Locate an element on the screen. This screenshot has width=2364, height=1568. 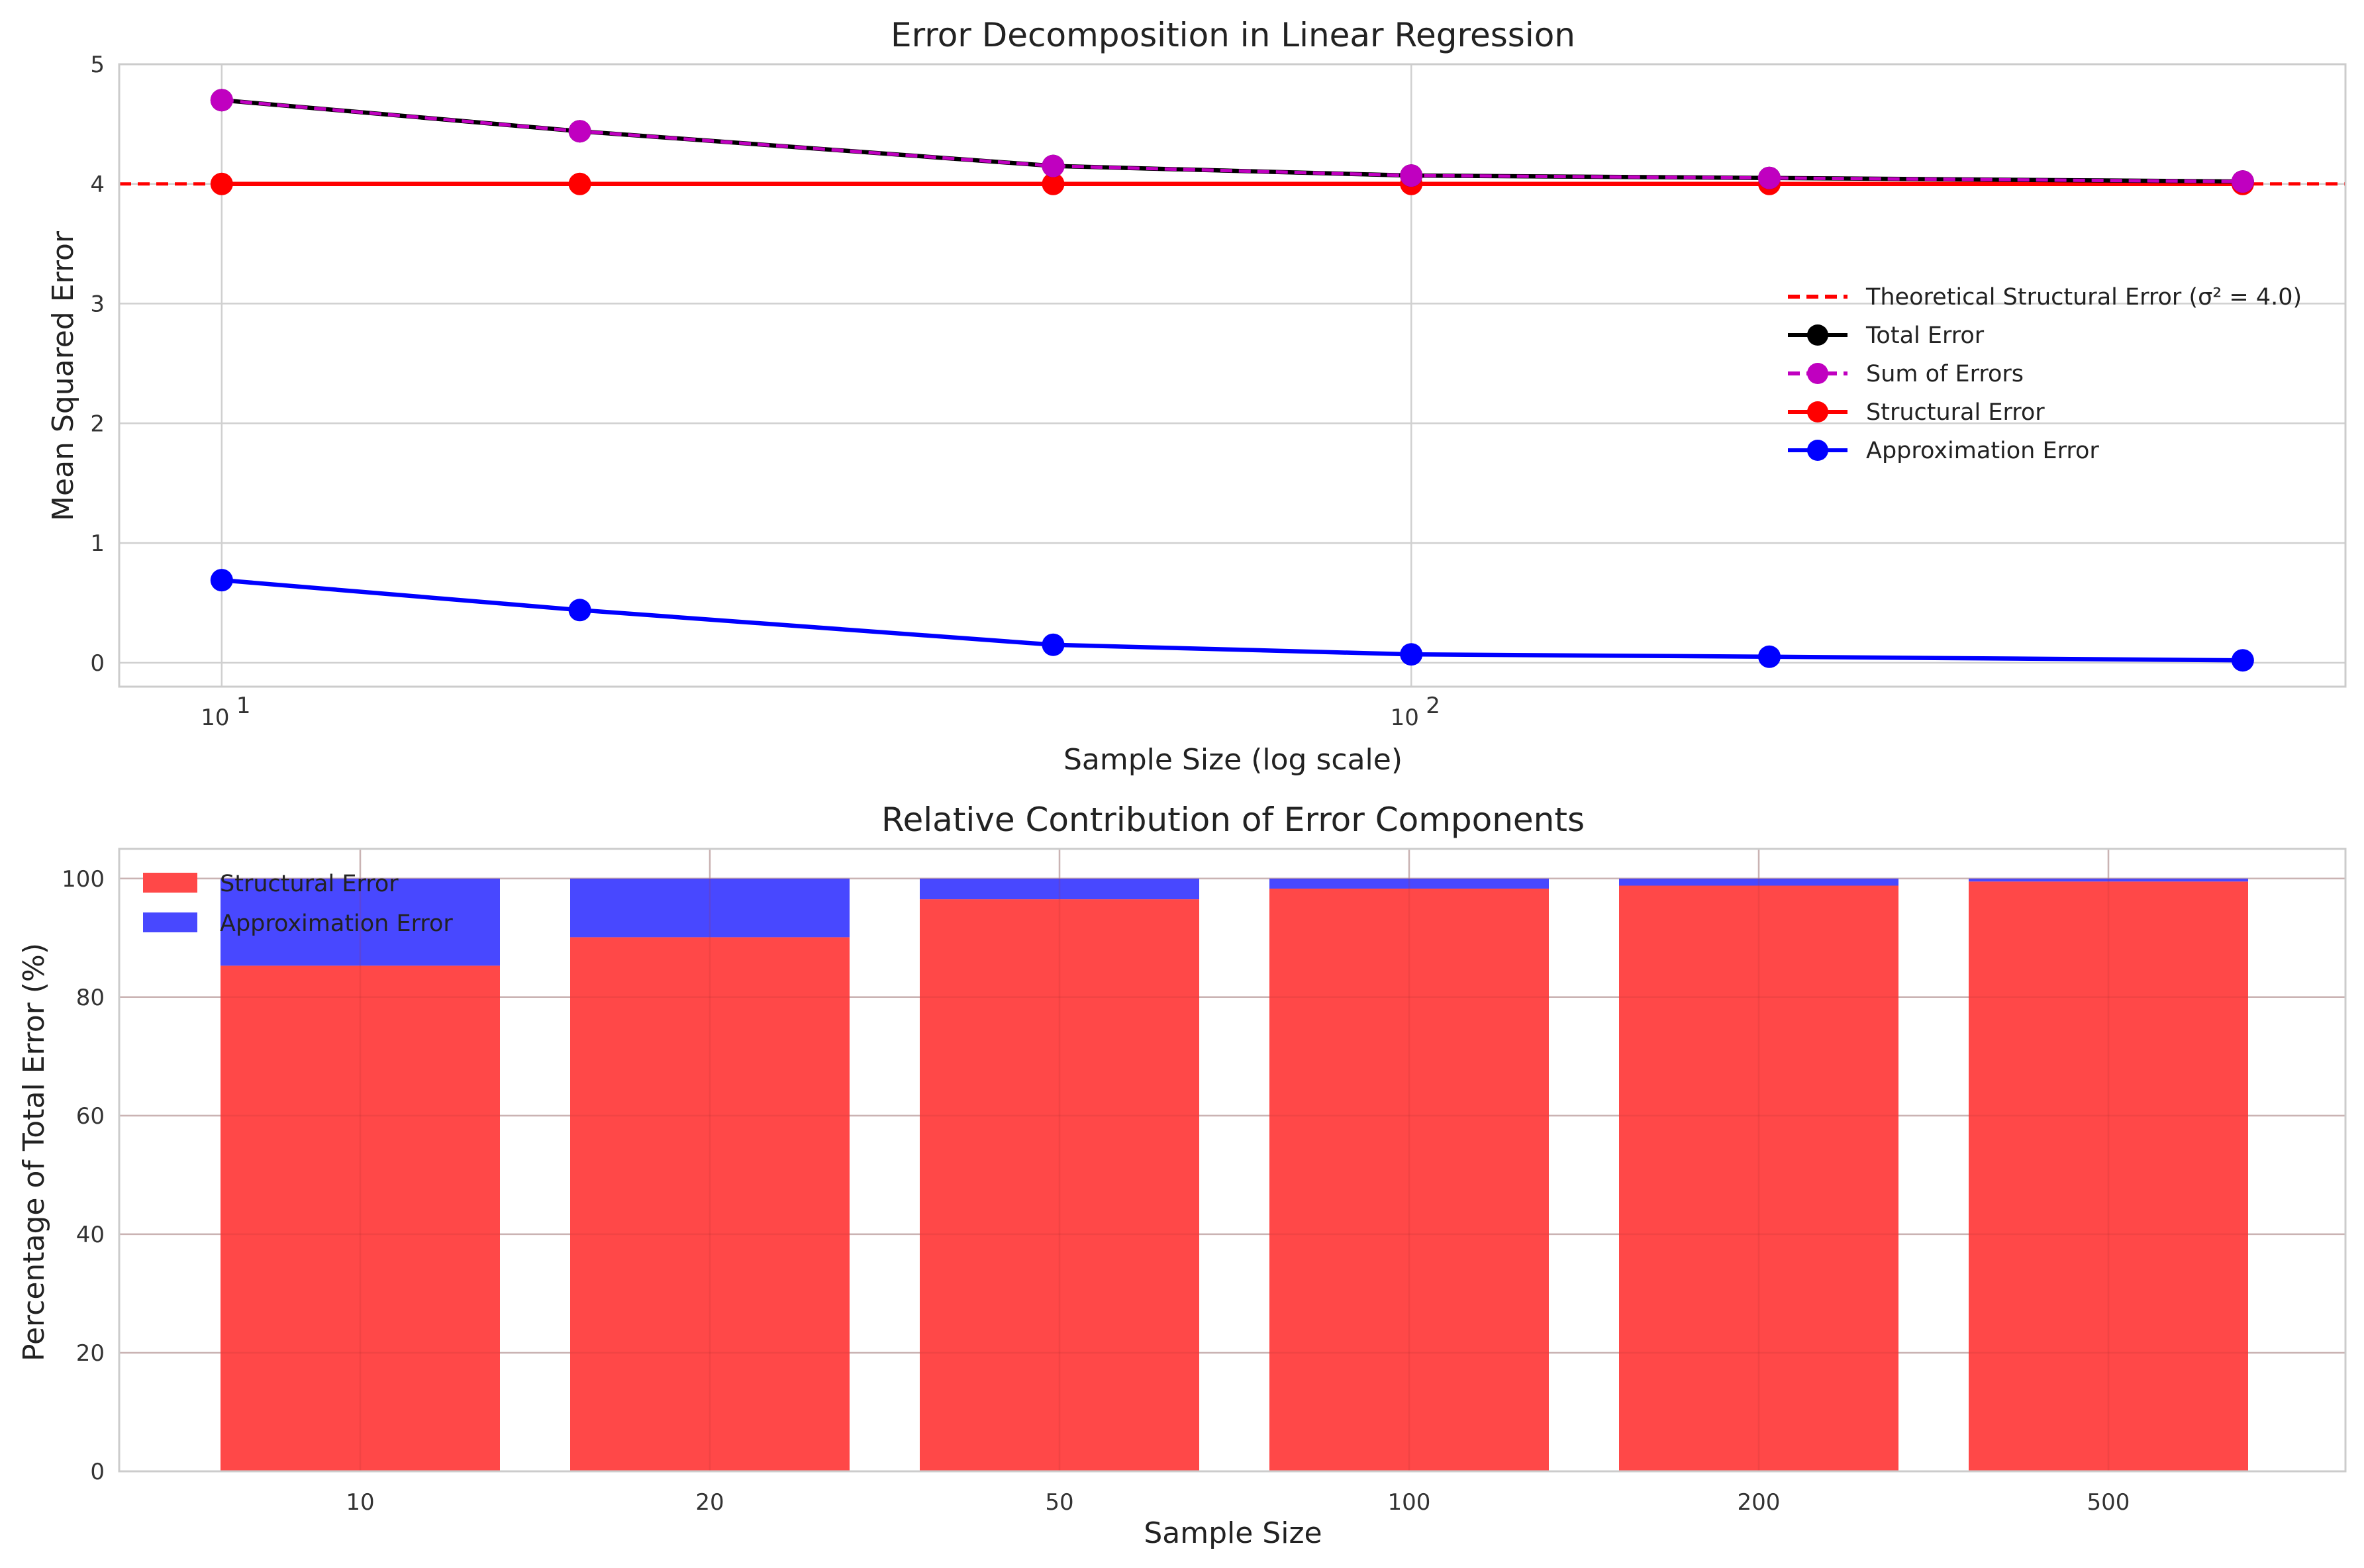
chart2-x-label: Sample Size is located at coordinates (1233, 1533).